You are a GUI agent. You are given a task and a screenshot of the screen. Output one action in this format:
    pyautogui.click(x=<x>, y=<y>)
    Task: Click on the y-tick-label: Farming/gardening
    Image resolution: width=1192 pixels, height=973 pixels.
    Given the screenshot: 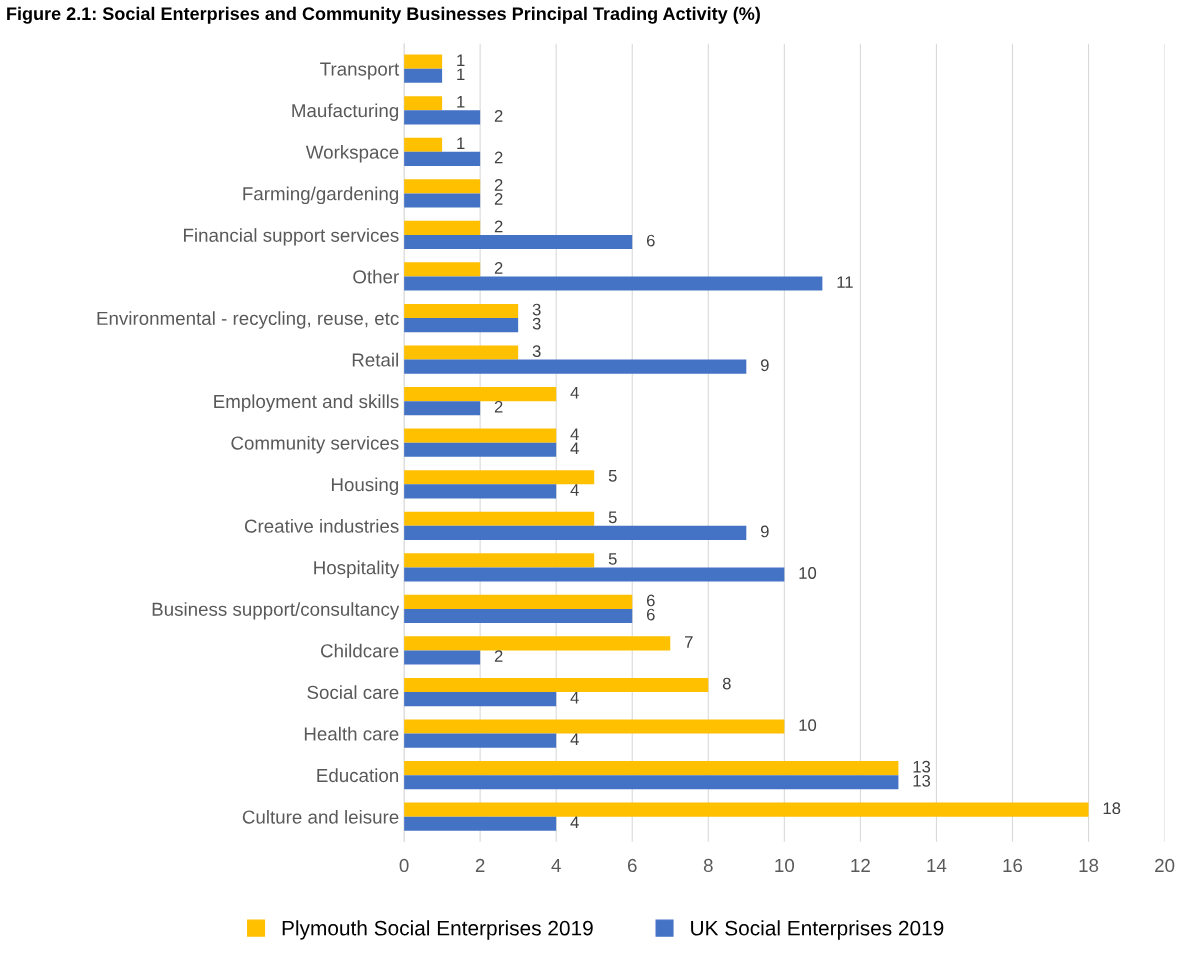 What is the action you would take?
    pyautogui.click(x=321, y=195)
    